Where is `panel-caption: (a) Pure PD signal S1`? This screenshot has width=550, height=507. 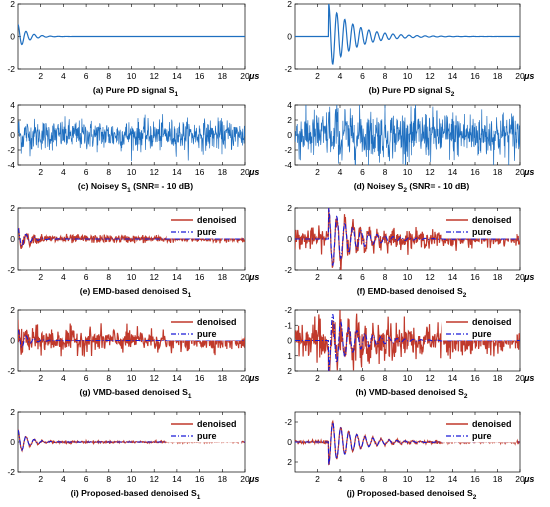
panel-caption: (a) Pure PD signal S1 is located at coordinates (136, 91).